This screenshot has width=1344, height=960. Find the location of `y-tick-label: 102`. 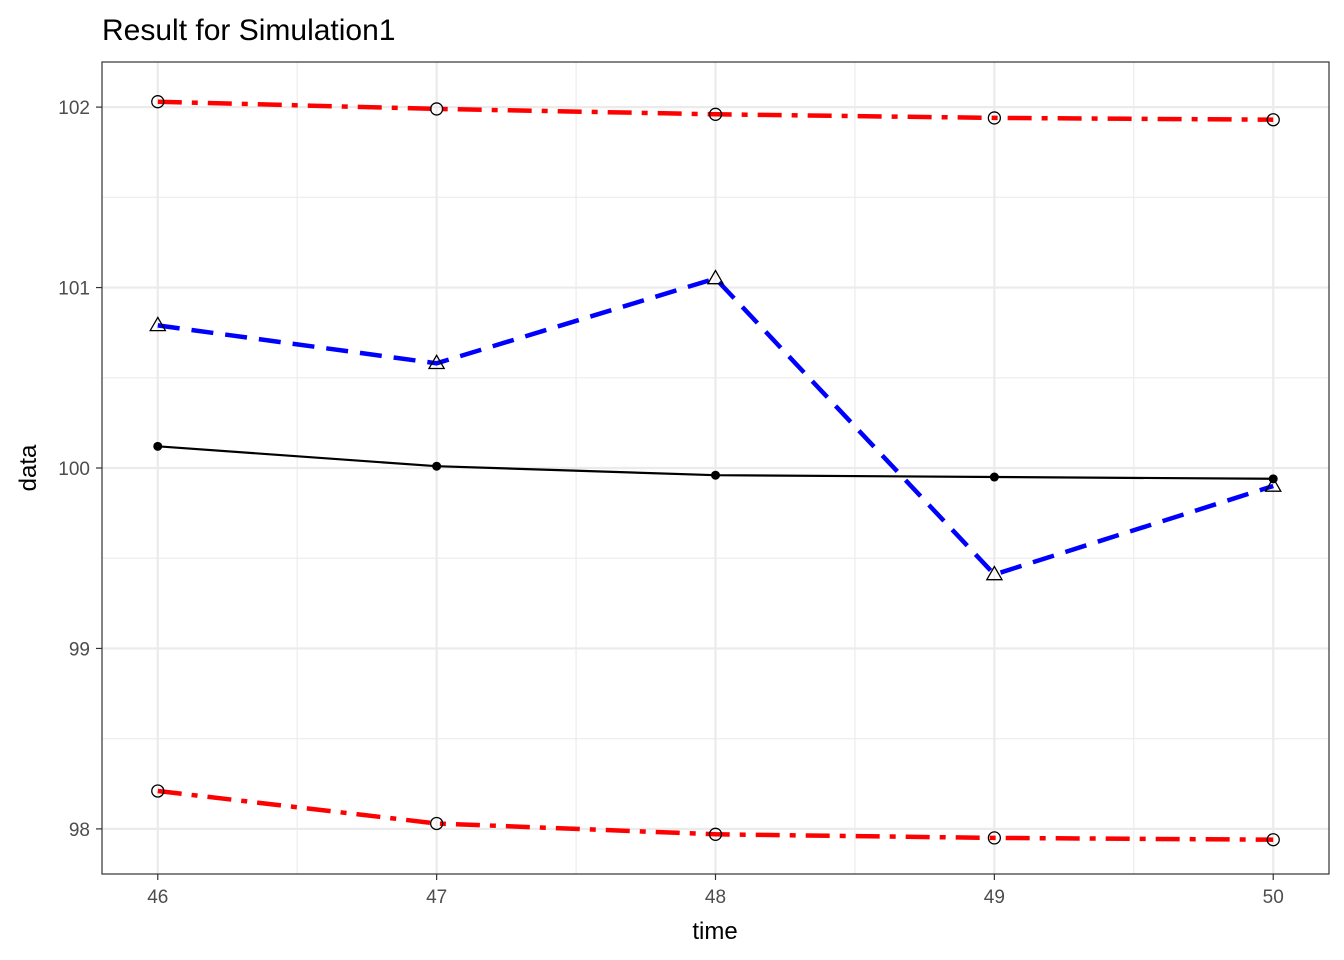

y-tick-label: 102 is located at coordinates (74, 108).